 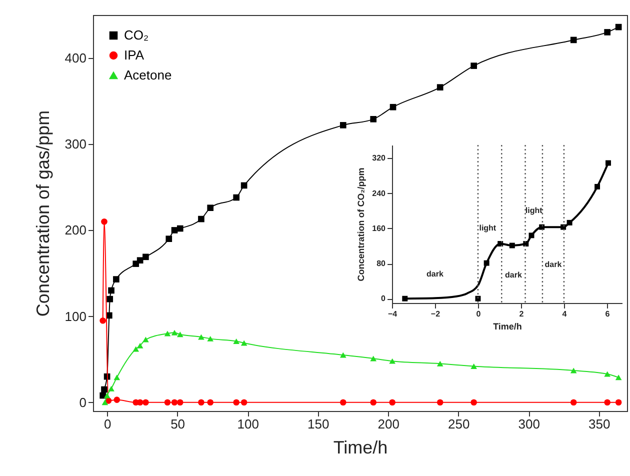 What do you see at coordinates (248, 424) in the screenshot?
I see `x-tick-label: 100` at bounding box center [248, 424].